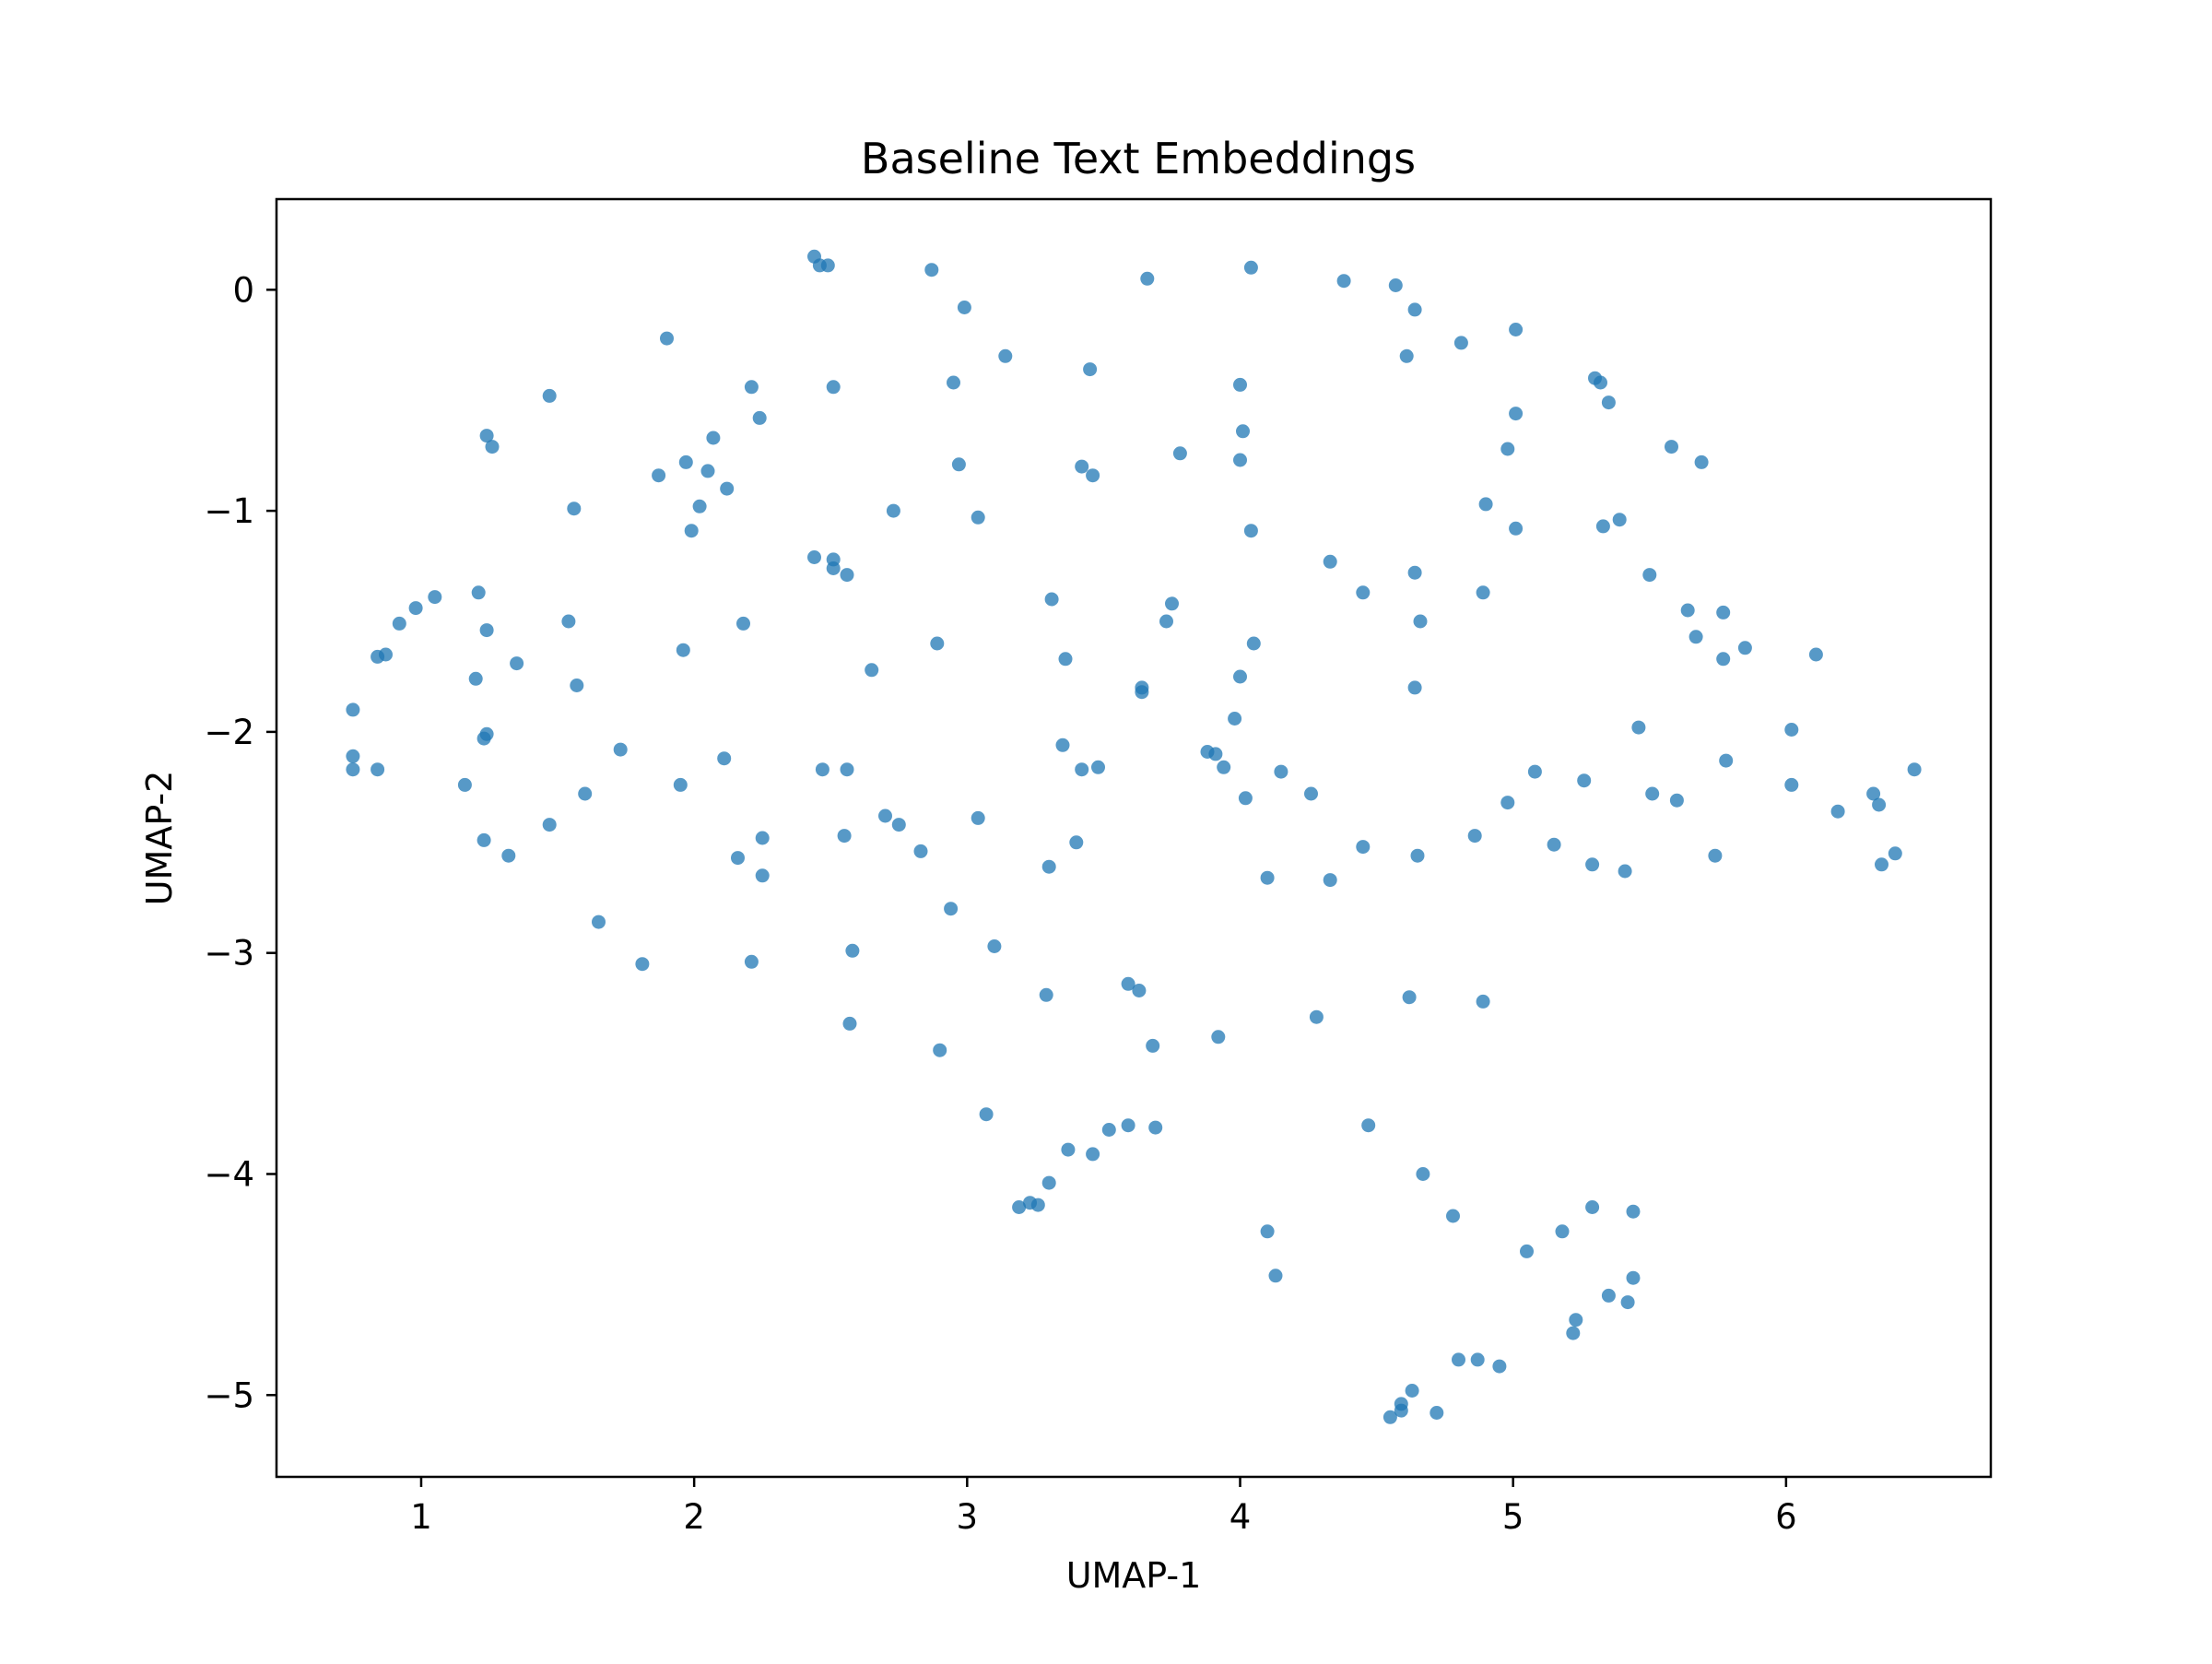 The height and width of the screenshot is (1664, 2212). What do you see at coordinates (229, 954) in the screenshot?
I see `y-tick-label: −3` at bounding box center [229, 954].